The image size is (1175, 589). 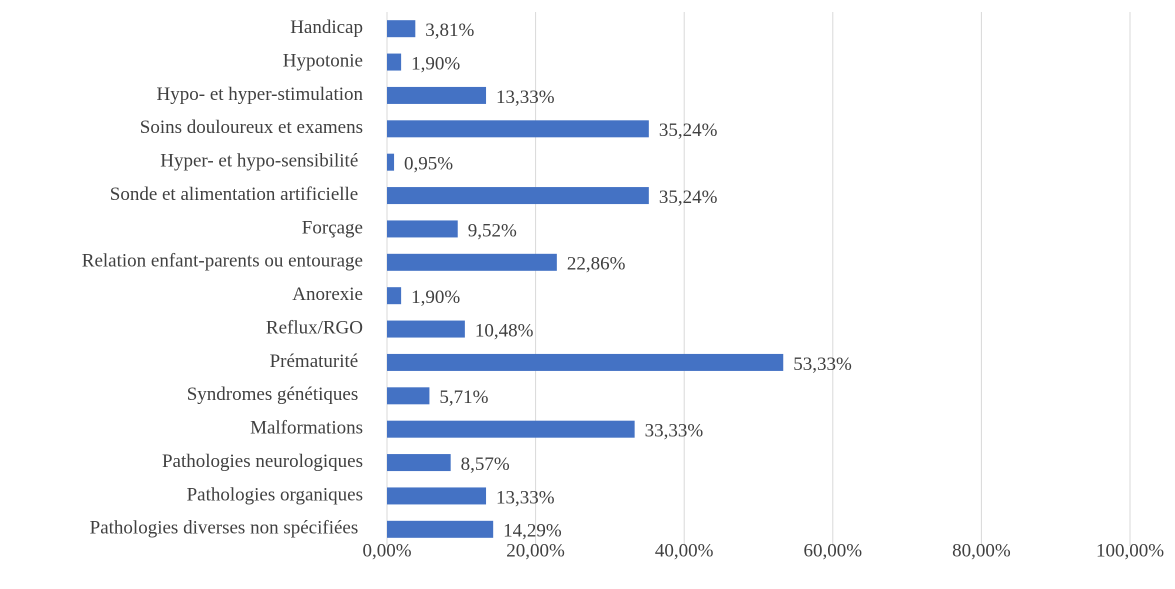 What do you see at coordinates (323, 60) in the screenshot?
I see `y-tick-label: Hypotonie` at bounding box center [323, 60].